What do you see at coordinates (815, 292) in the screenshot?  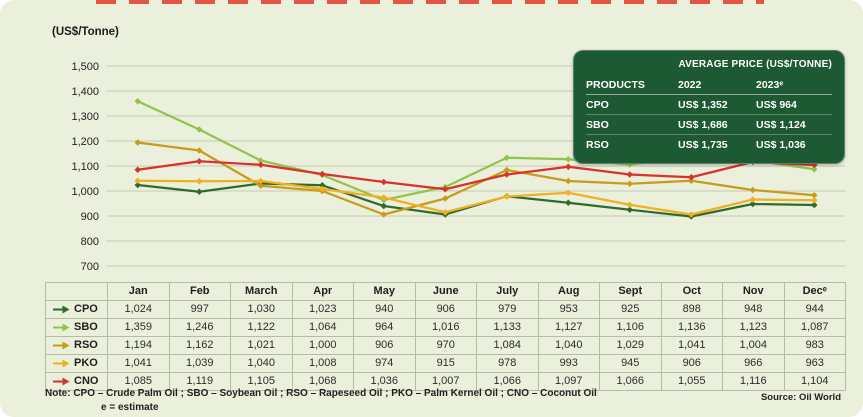 I see `month-header-dec: Decᵉ` at bounding box center [815, 292].